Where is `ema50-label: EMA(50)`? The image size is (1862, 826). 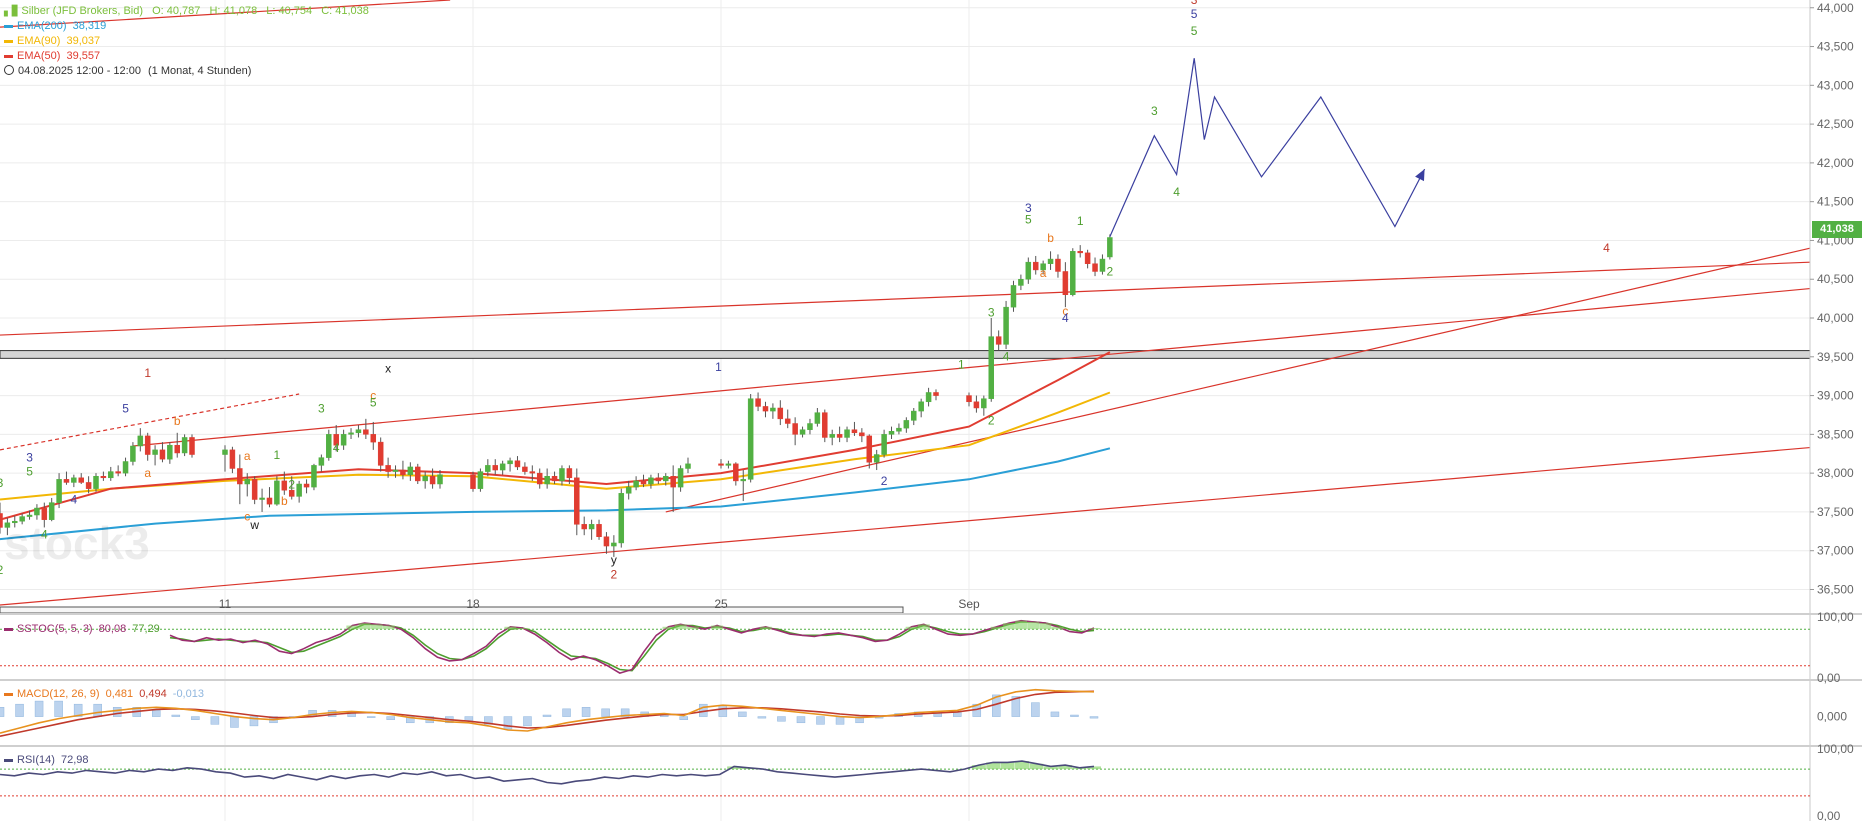
ema50-label: EMA(50) is located at coordinates (39, 56).